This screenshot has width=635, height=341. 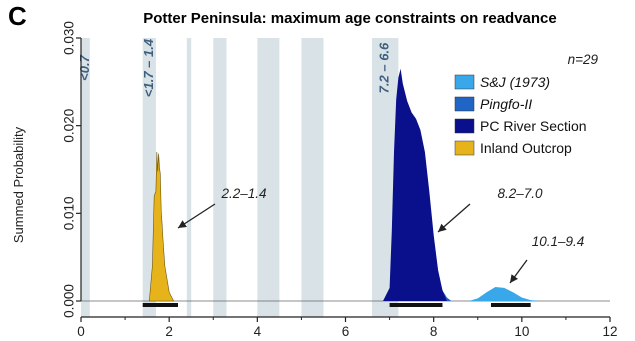 I want to click on x-tick-label: 6, so click(x=346, y=331).